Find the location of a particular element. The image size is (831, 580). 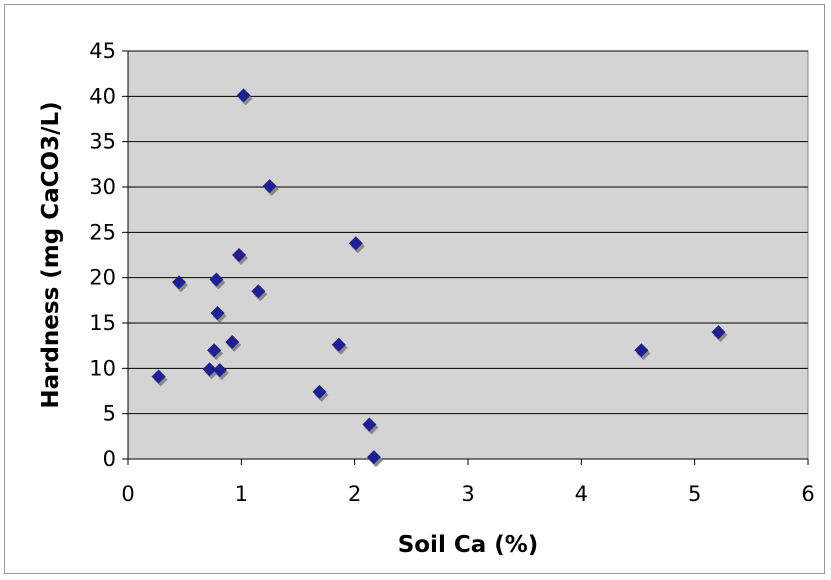

x-tick-label-6: 6 is located at coordinates (807, 494).